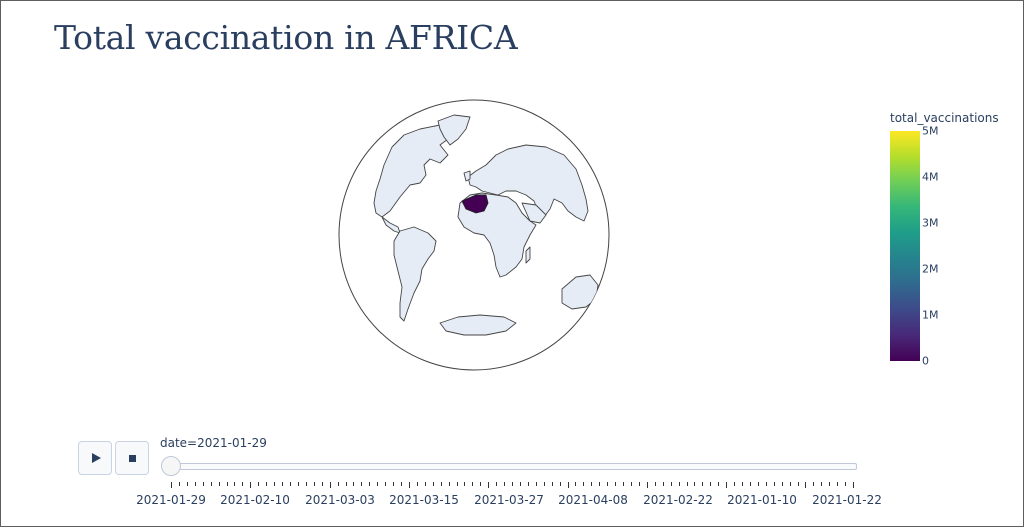  I want to click on slider-rail, so click(510, 466).